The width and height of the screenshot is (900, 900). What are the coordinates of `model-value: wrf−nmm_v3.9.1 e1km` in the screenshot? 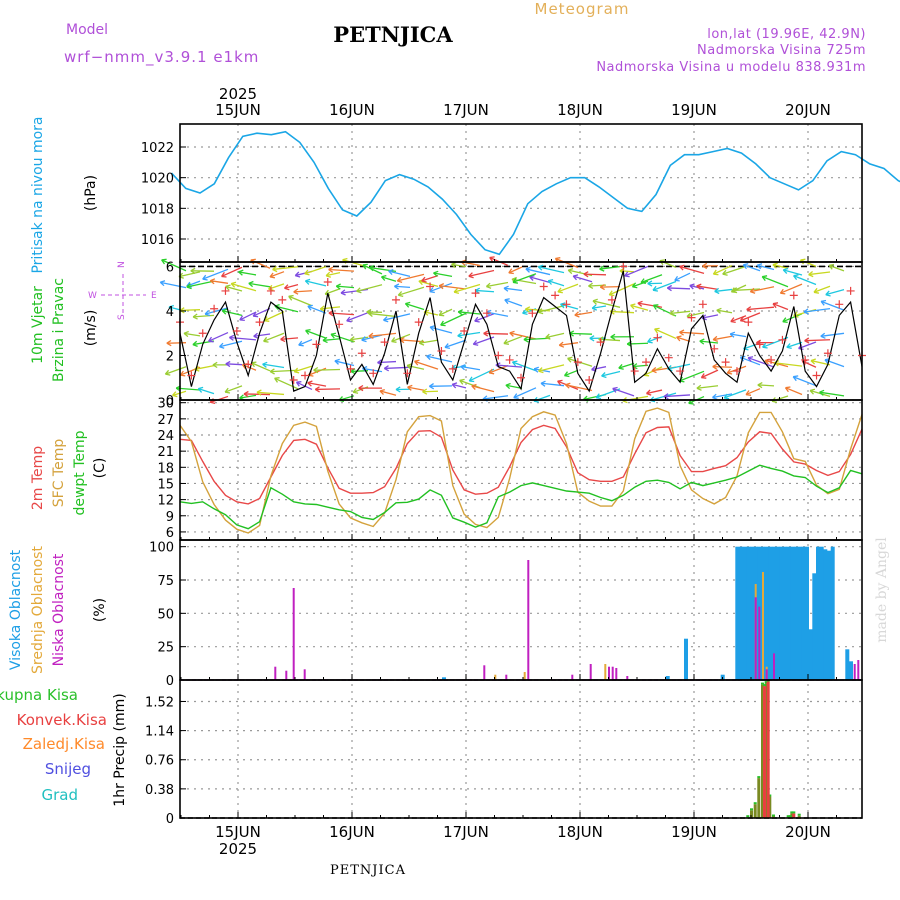 It's located at (161, 57).